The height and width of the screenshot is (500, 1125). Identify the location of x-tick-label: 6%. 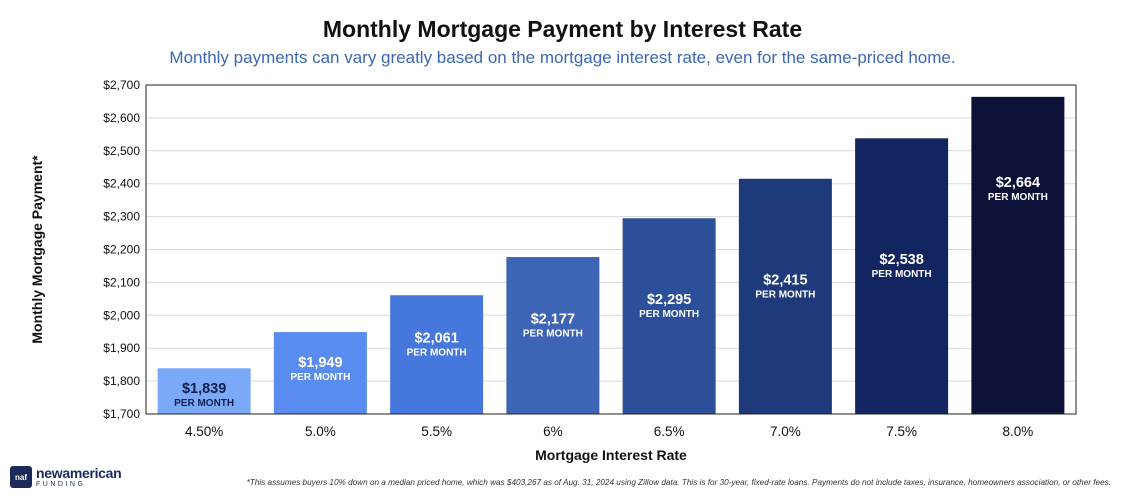
(553, 431).